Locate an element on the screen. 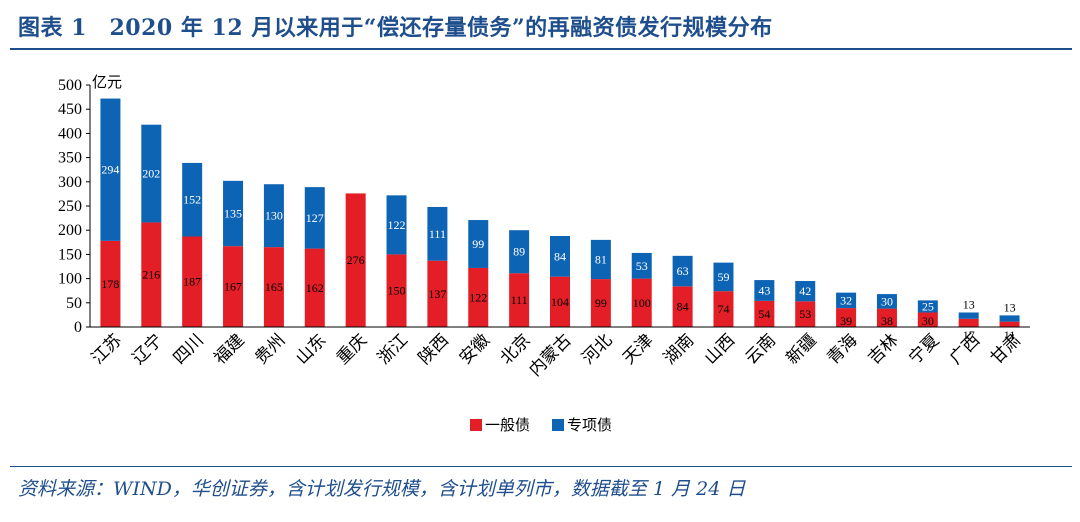 This screenshot has height=522, width=1080. bar-label-general: 99 is located at coordinates (601, 303).